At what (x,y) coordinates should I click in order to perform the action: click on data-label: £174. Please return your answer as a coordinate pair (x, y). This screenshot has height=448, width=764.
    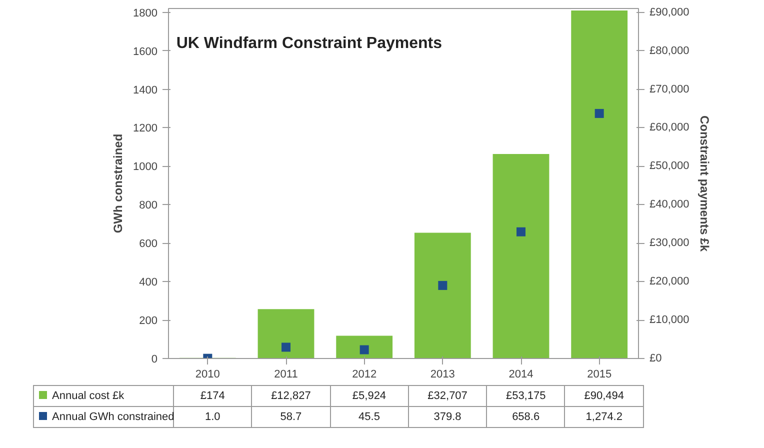
    Looking at the image, I should click on (213, 396).